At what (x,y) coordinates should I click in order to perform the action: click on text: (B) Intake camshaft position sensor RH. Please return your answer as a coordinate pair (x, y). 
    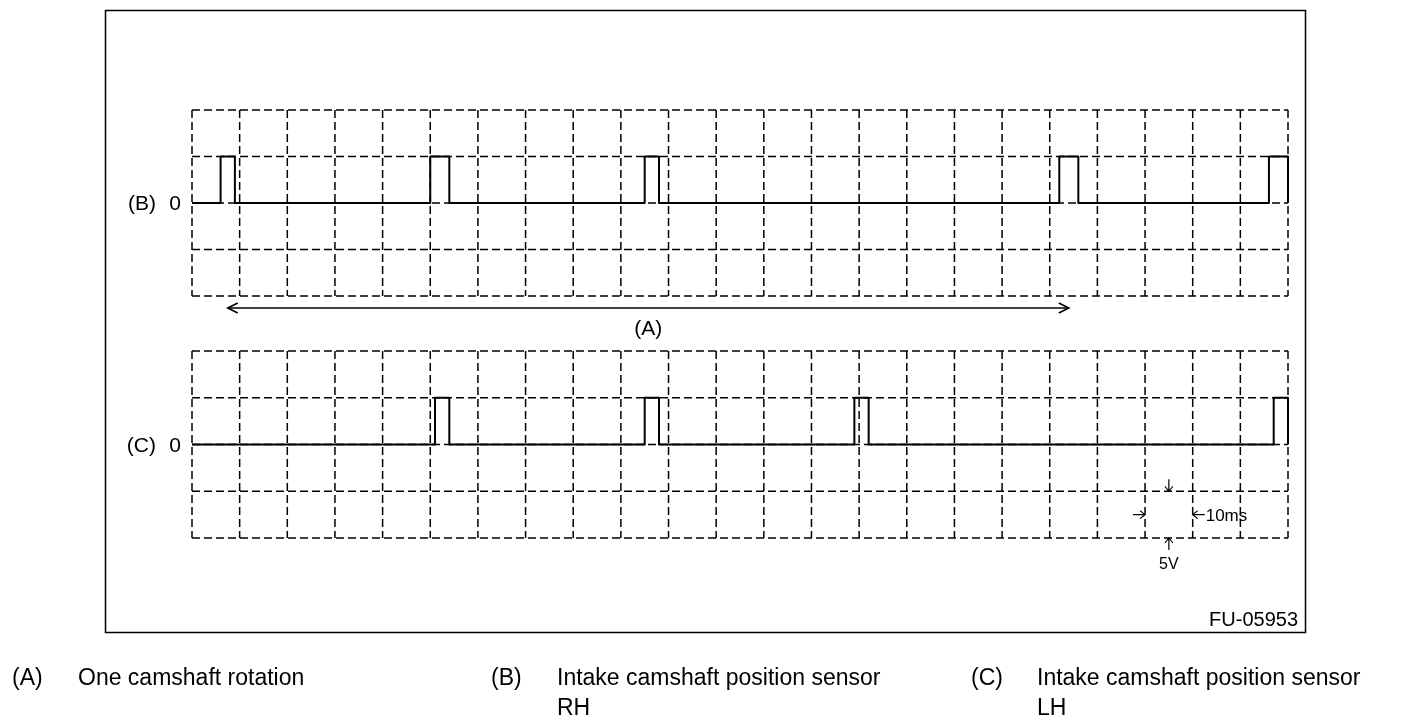
    Looking at the image, I should click on (686, 692).